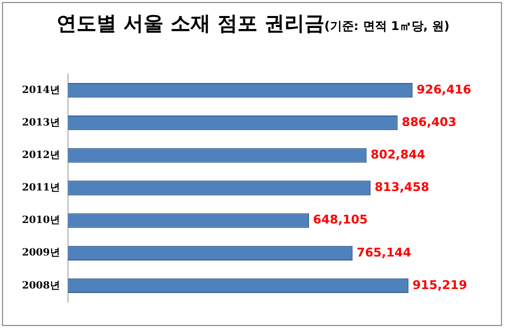 The height and width of the screenshot is (330, 506). I want to click on data-label: 813,458, so click(402, 187).